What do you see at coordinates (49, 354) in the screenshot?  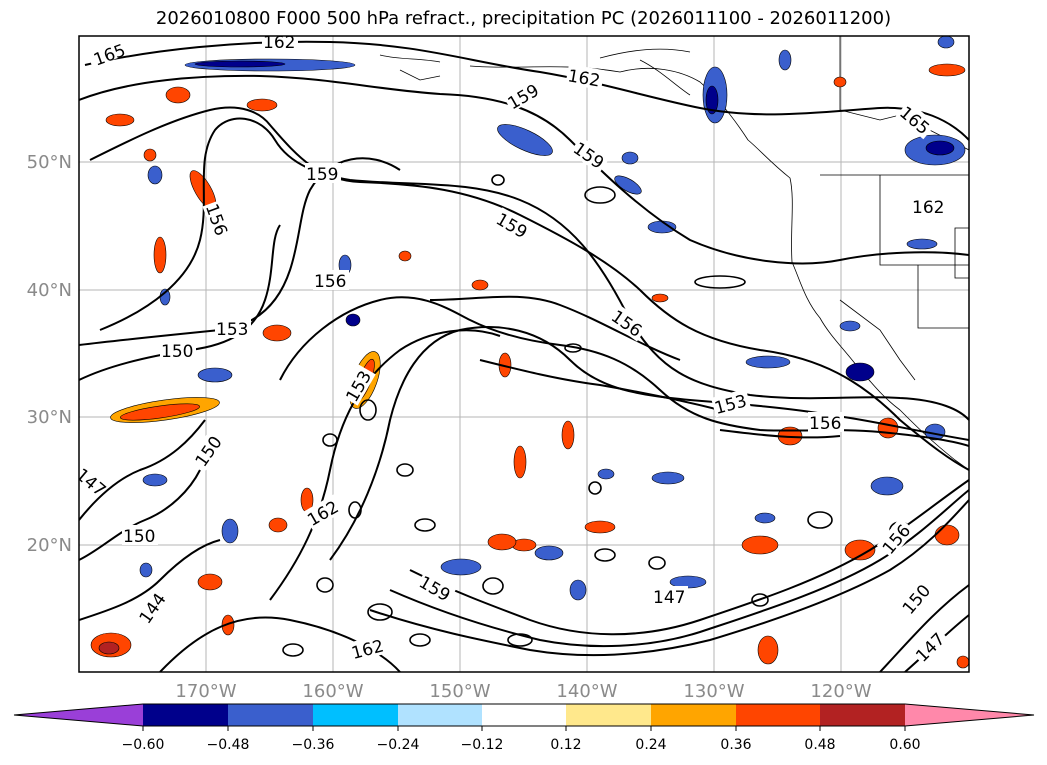 I see `lat-labels: 50°N 40°N 30°N 20°N` at bounding box center [49, 354].